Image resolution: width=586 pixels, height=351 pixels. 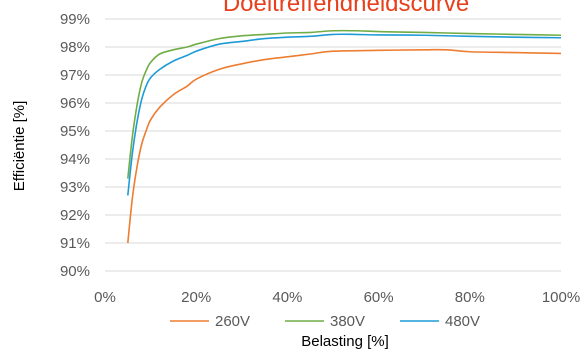 I want to click on legend-label: 480V, so click(x=462, y=321).